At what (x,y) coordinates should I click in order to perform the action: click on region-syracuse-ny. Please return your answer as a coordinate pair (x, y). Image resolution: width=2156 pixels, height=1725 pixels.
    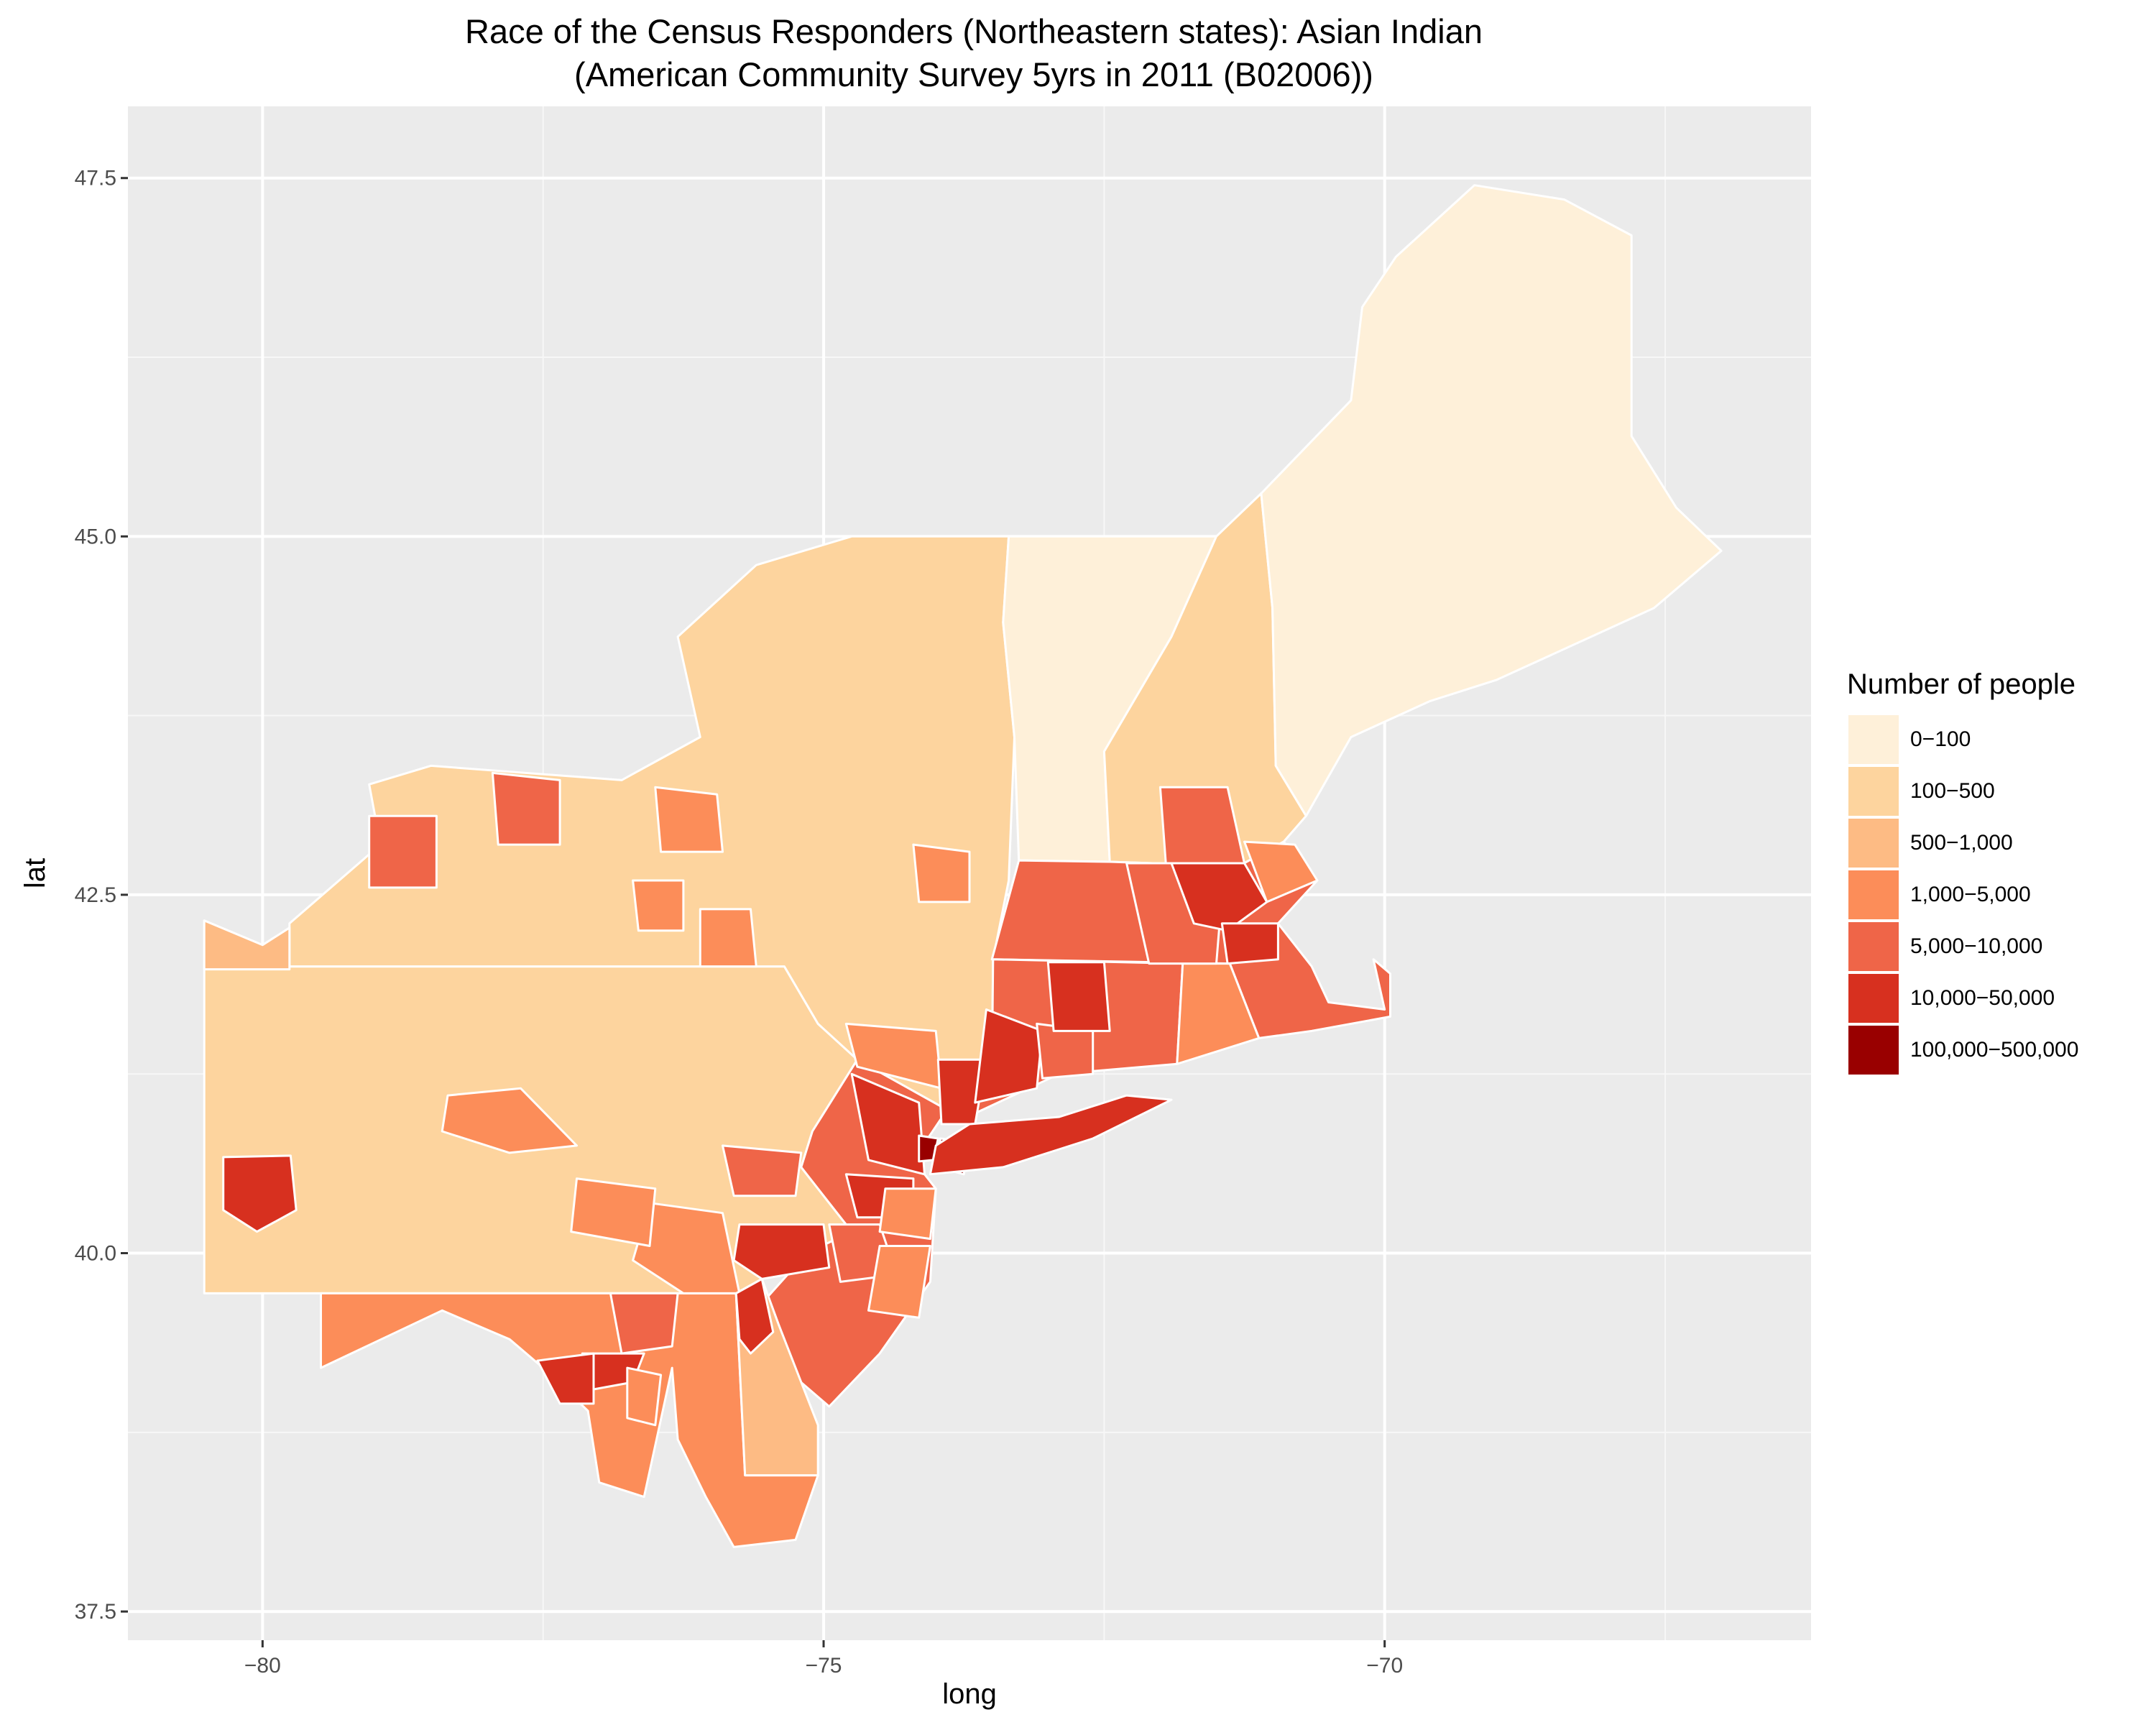
    Looking at the image, I should click on (689, 819).